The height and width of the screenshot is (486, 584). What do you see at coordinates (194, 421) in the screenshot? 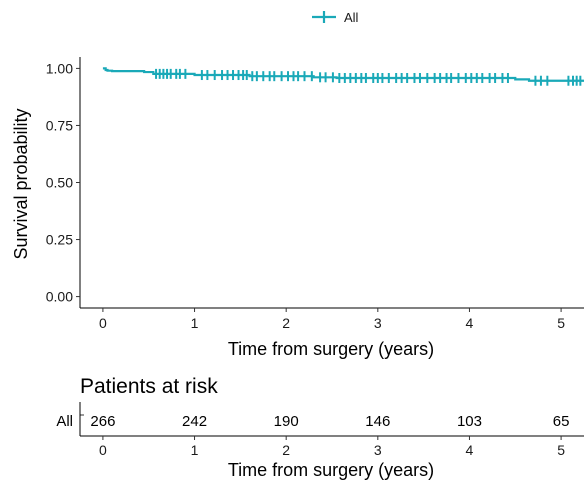
I see `risk-value: 242` at bounding box center [194, 421].